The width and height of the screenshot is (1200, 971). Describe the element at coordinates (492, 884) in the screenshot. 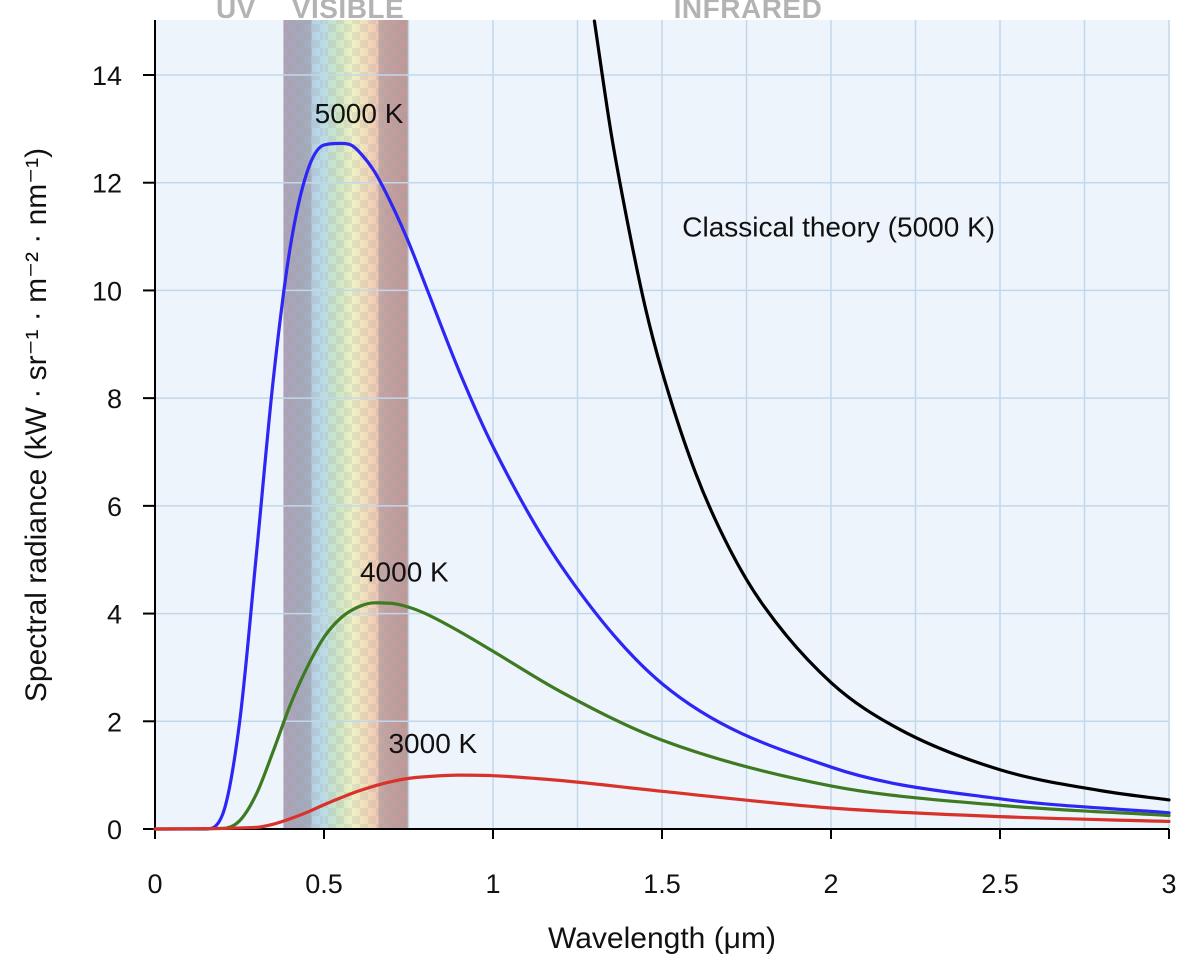

I see `x-tick-label: 1` at that location.